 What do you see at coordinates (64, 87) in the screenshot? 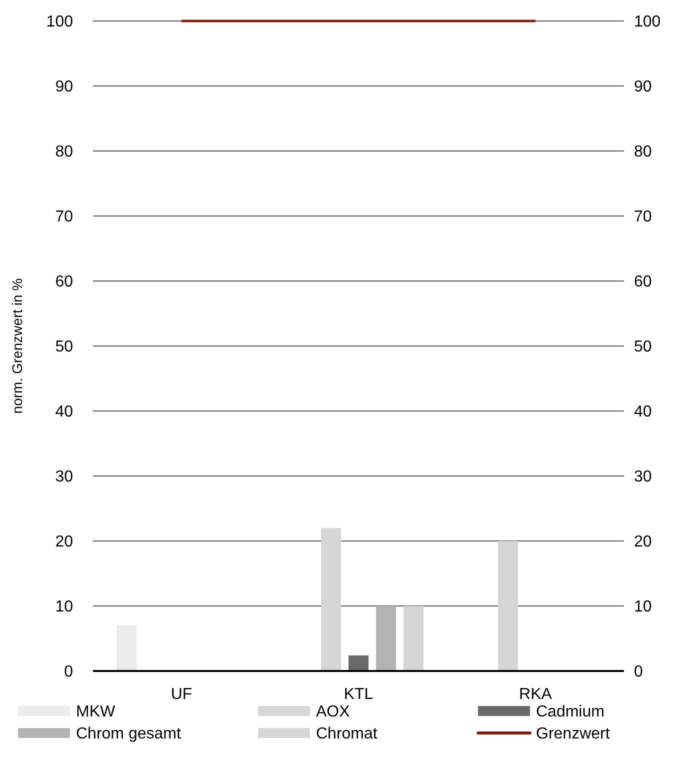
I see `y-tick-label: 90` at bounding box center [64, 87].